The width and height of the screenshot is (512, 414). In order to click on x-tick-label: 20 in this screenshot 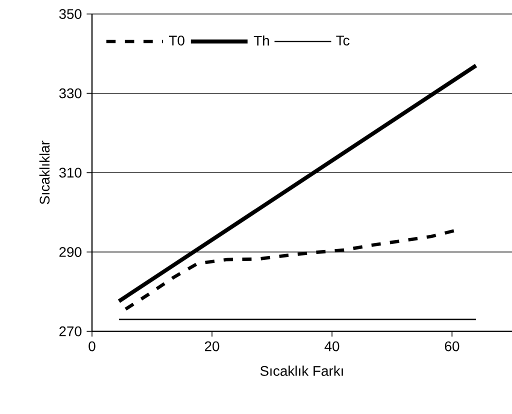, I will do `click(212, 346)`.